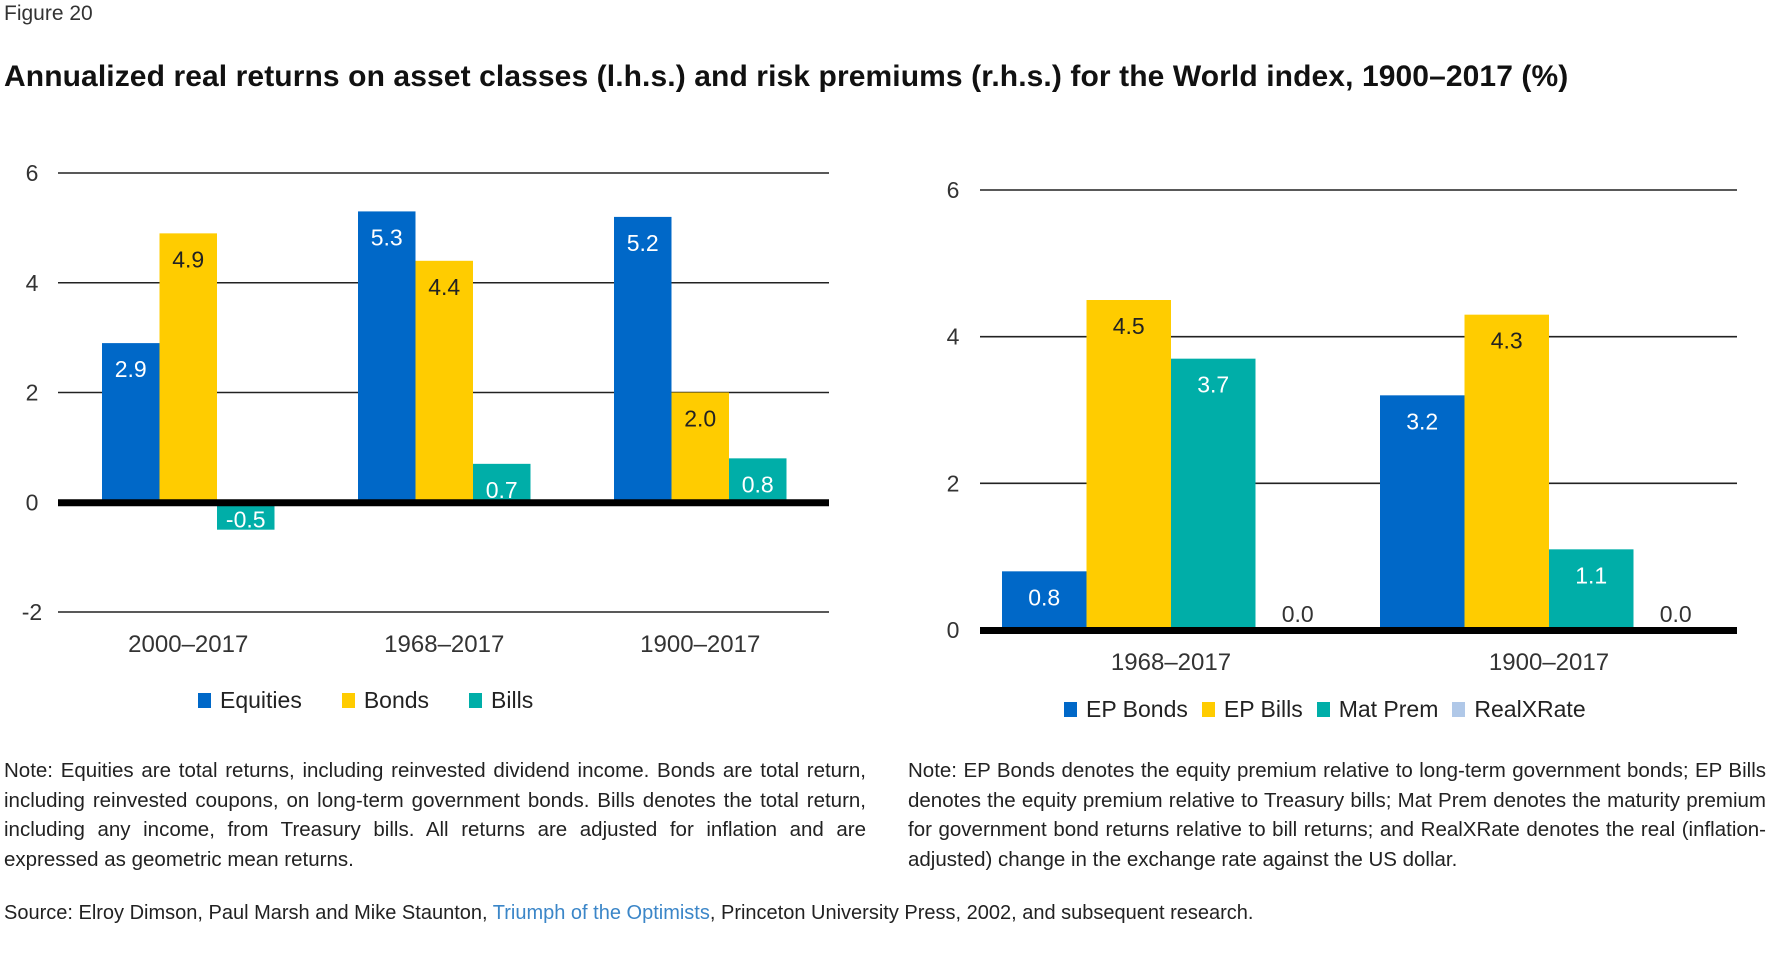 Image resolution: width=1769 pixels, height=953 pixels. I want to click on left-data-label: 2.9, so click(131, 369).